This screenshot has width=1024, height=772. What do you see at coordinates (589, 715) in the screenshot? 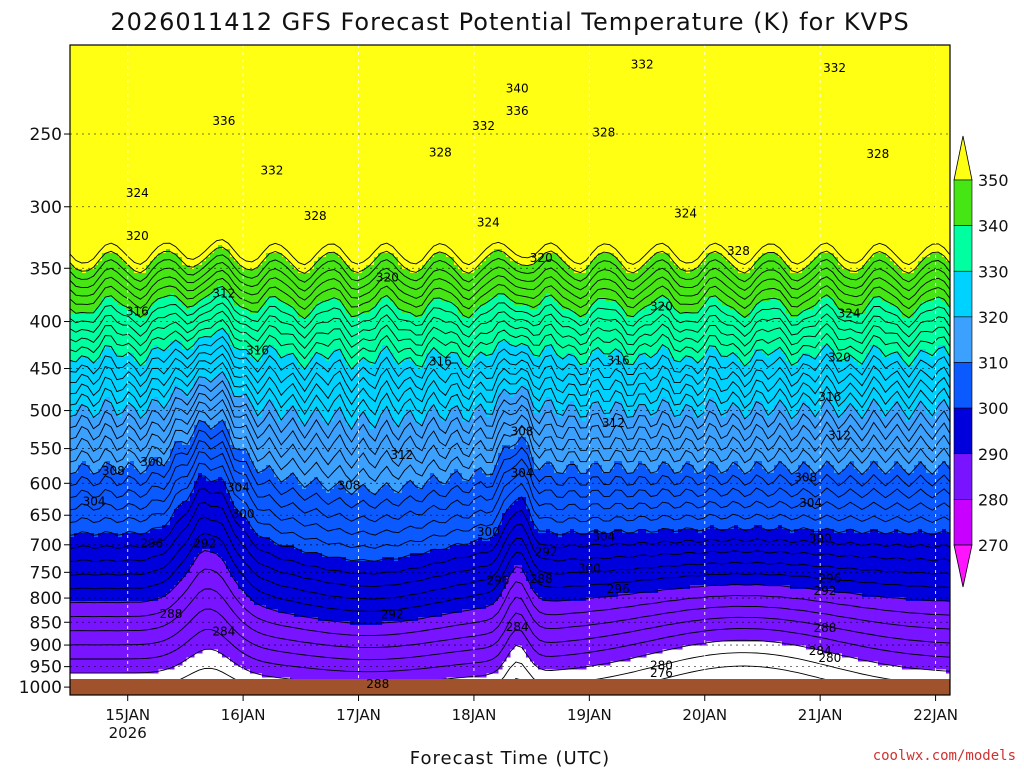
I see `x-tick-label: 19JAN` at bounding box center [589, 715].